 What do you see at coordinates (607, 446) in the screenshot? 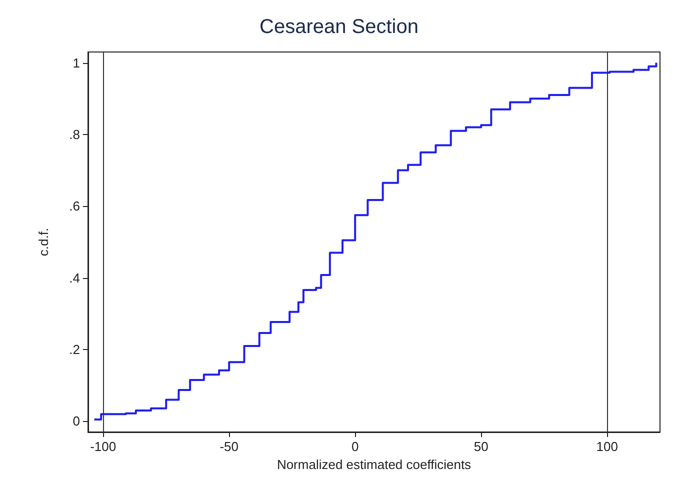
I see `x-tick-label: 100` at bounding box center [607, 446].